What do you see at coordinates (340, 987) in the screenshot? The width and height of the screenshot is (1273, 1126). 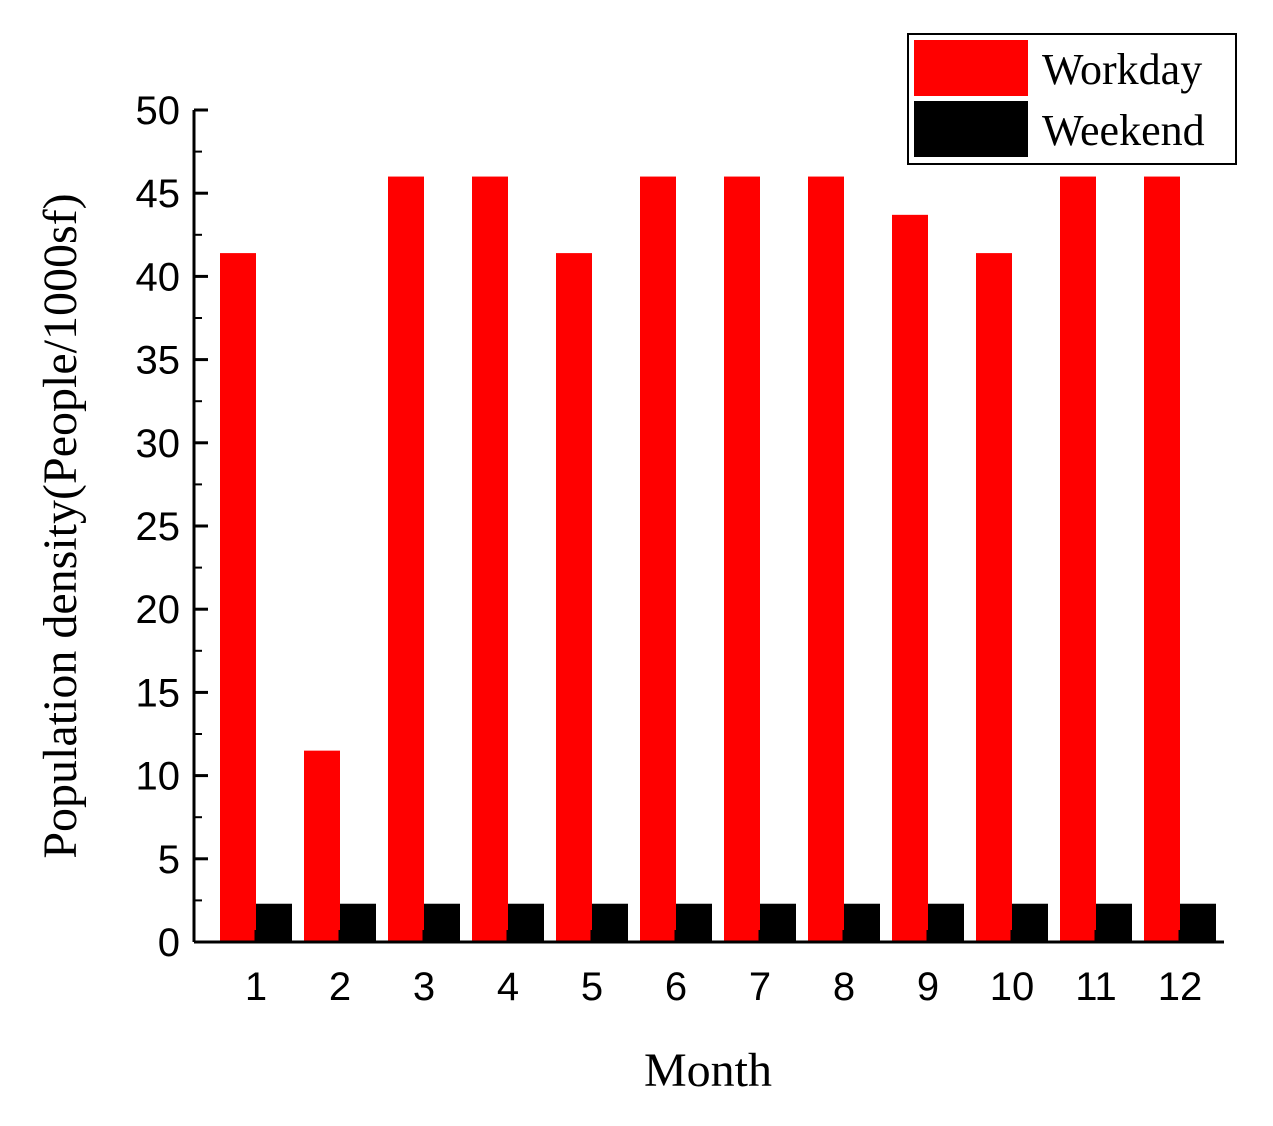 I see `x-tick-label-2: 2` at bounding box center [340, 987].